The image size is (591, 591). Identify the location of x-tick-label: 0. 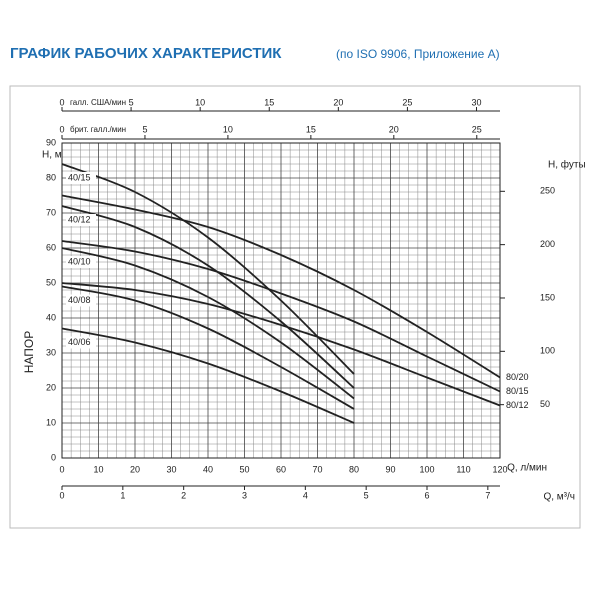
(61, 469).